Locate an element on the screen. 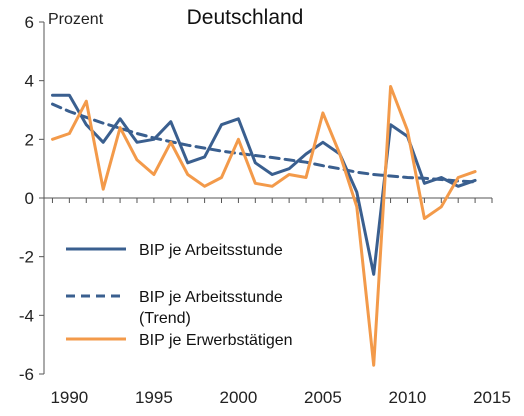  legend-label-0: BIP je Arbeitsstunde is located at coordinates (211, 250).